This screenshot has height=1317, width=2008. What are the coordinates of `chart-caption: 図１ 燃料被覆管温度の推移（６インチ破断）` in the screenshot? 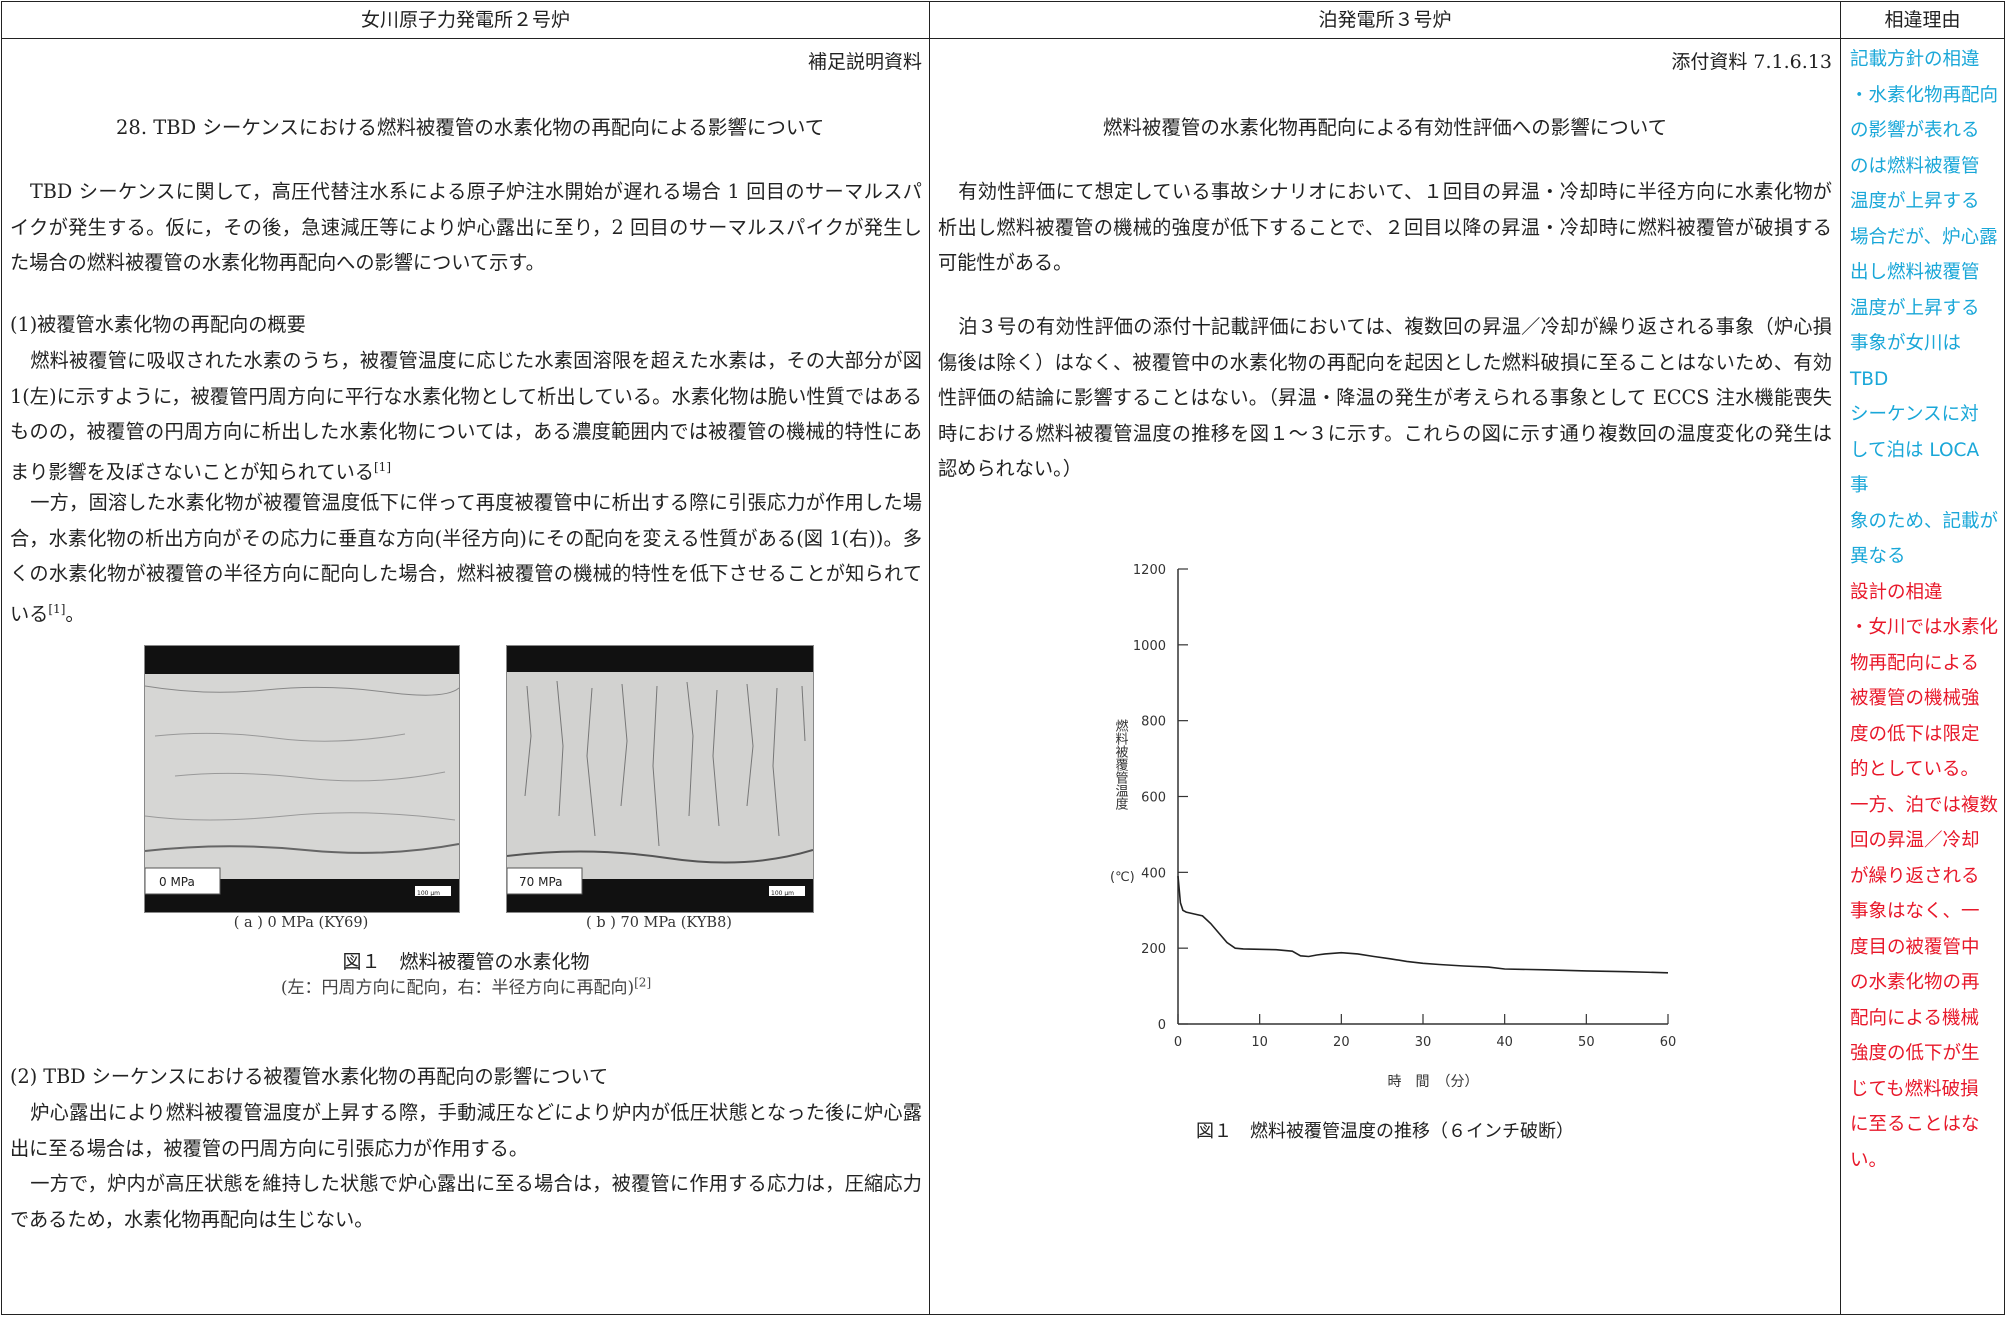 It's located at (1385, 1131).